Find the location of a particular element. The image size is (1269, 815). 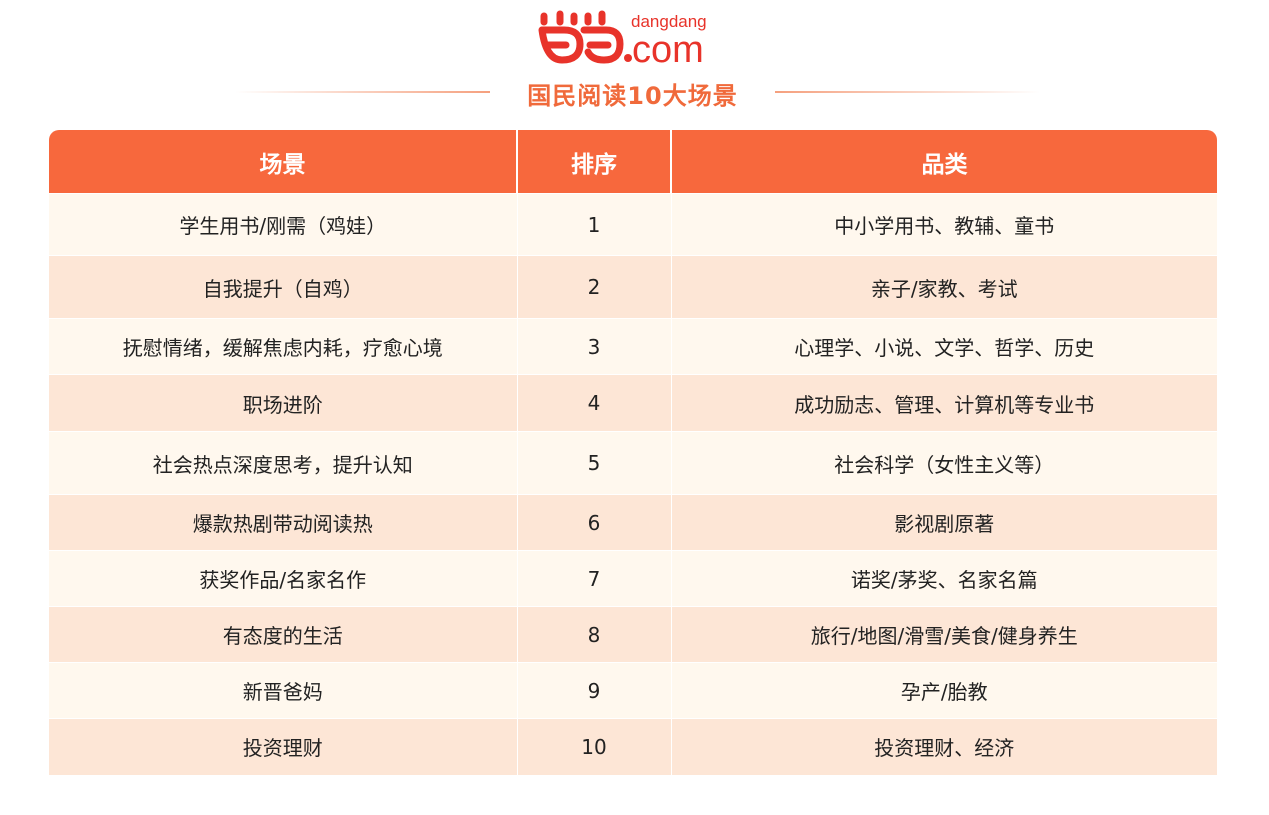

cell-scene: 投资理财 is located at coordinates (283, 746).